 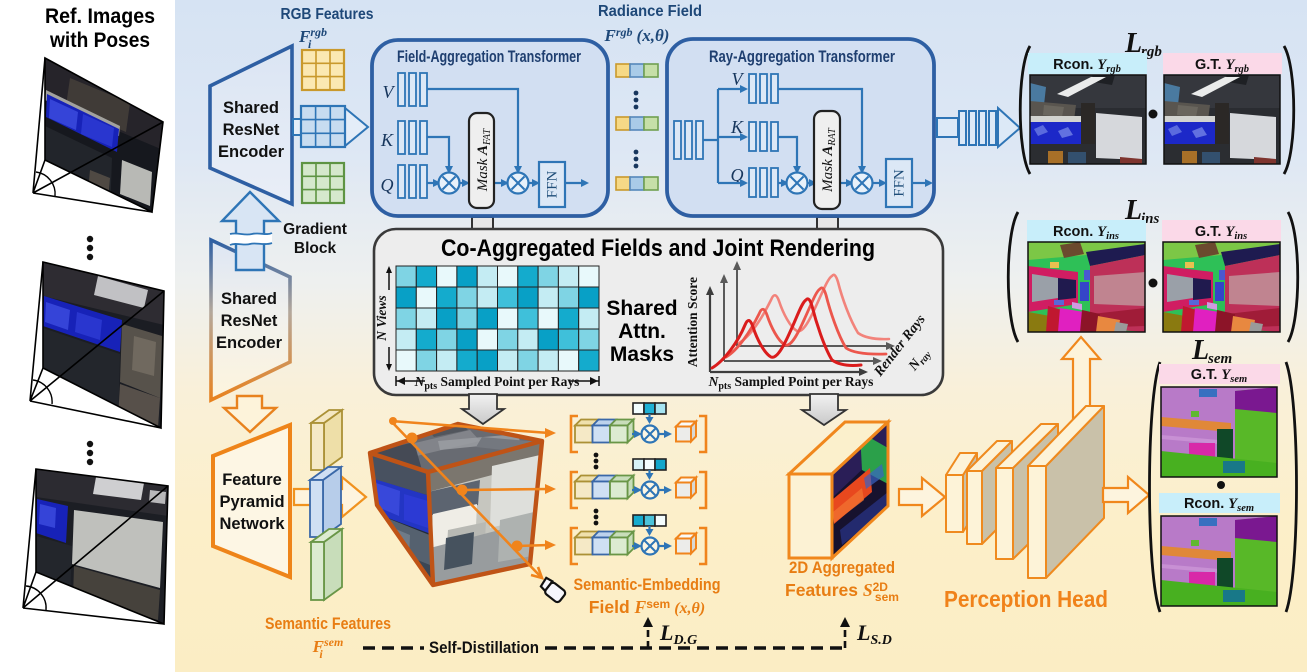 I want to click on svg-text: Self-Distillation, so click(x=484, y=648).